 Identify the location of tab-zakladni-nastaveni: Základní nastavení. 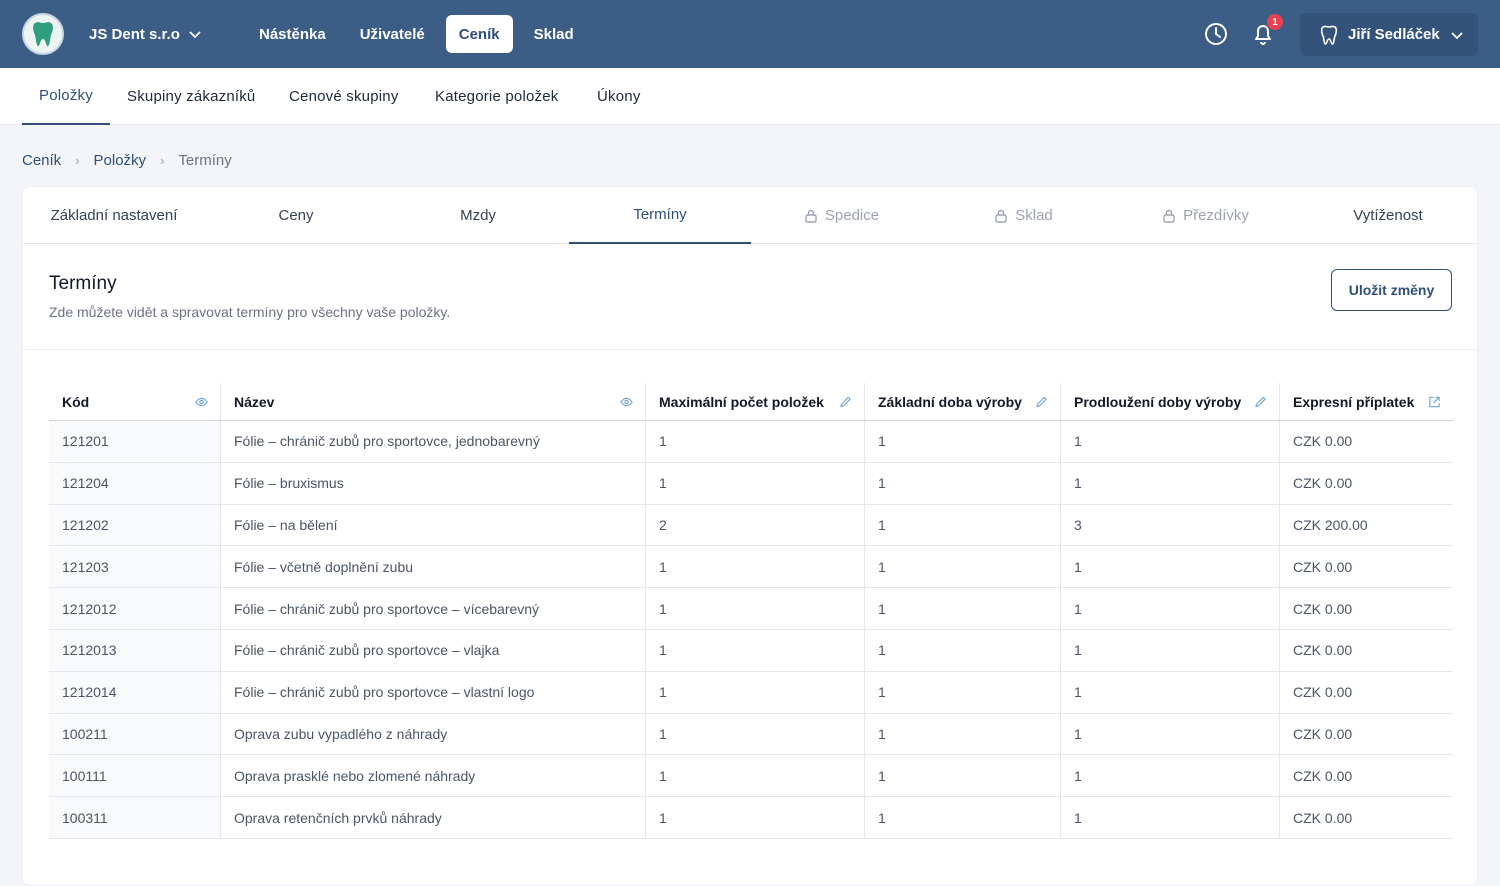
(114, 215).